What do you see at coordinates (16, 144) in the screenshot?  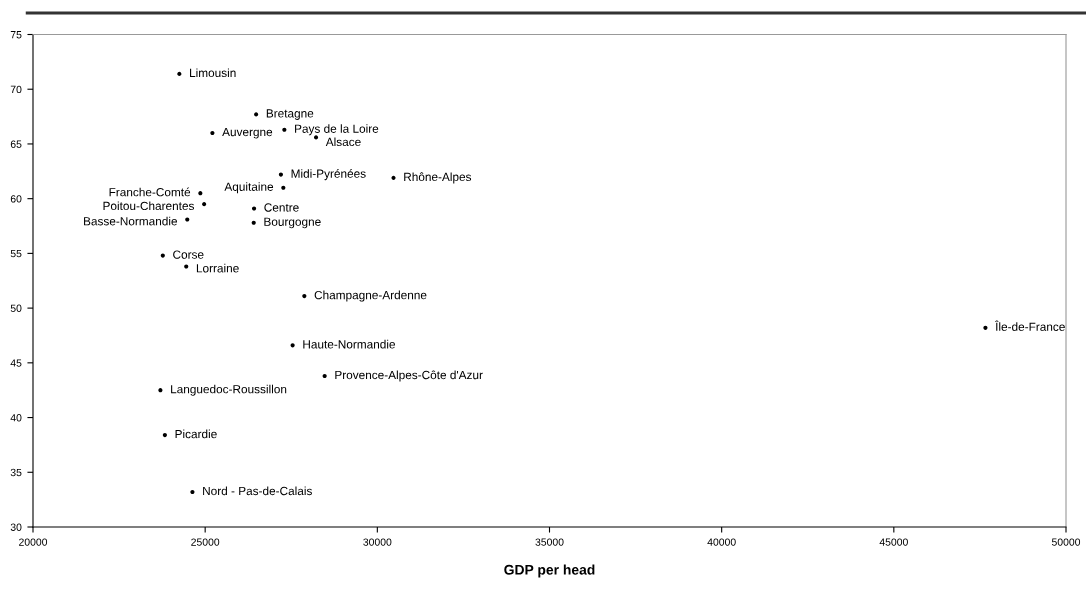 I see `y-tick-label: 65` at bounding box center [16, 144].